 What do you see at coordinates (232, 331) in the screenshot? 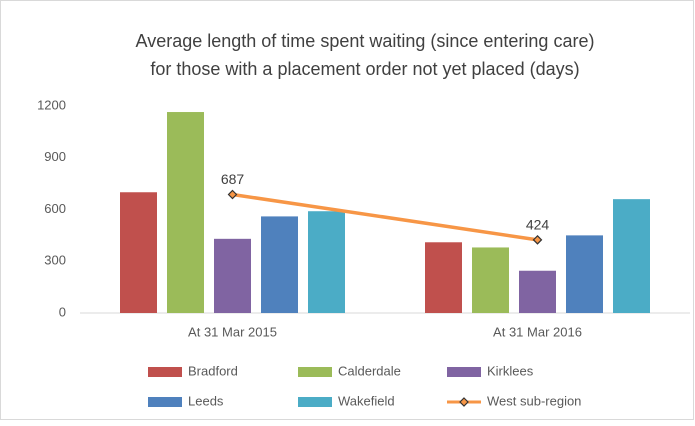
I see `x-tick-label: At 31 Mar 2015` at bounding box center [232, 331].